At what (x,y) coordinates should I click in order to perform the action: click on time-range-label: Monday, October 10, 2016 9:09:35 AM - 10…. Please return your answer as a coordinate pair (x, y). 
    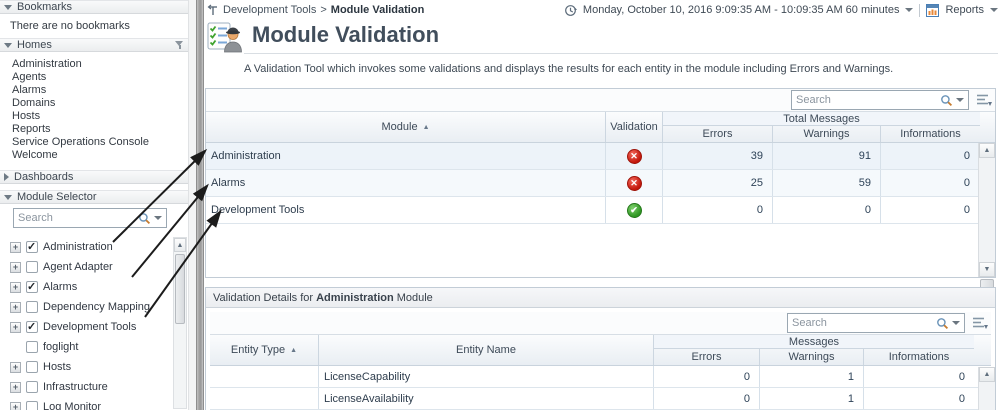
    Looking at the image, I should click on (741, 10).